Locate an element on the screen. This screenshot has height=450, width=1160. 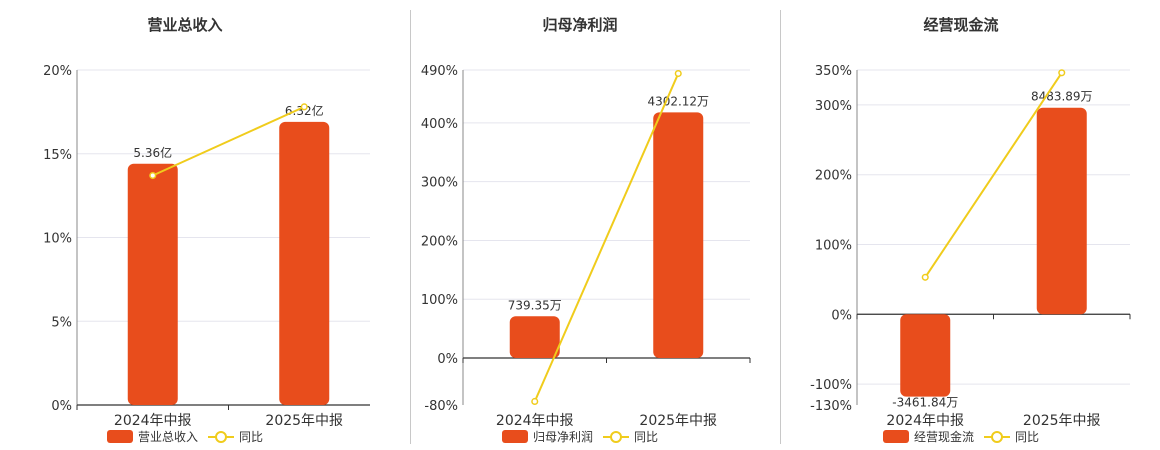
y-tick-label: 20% is located at coordinates (57, 71).